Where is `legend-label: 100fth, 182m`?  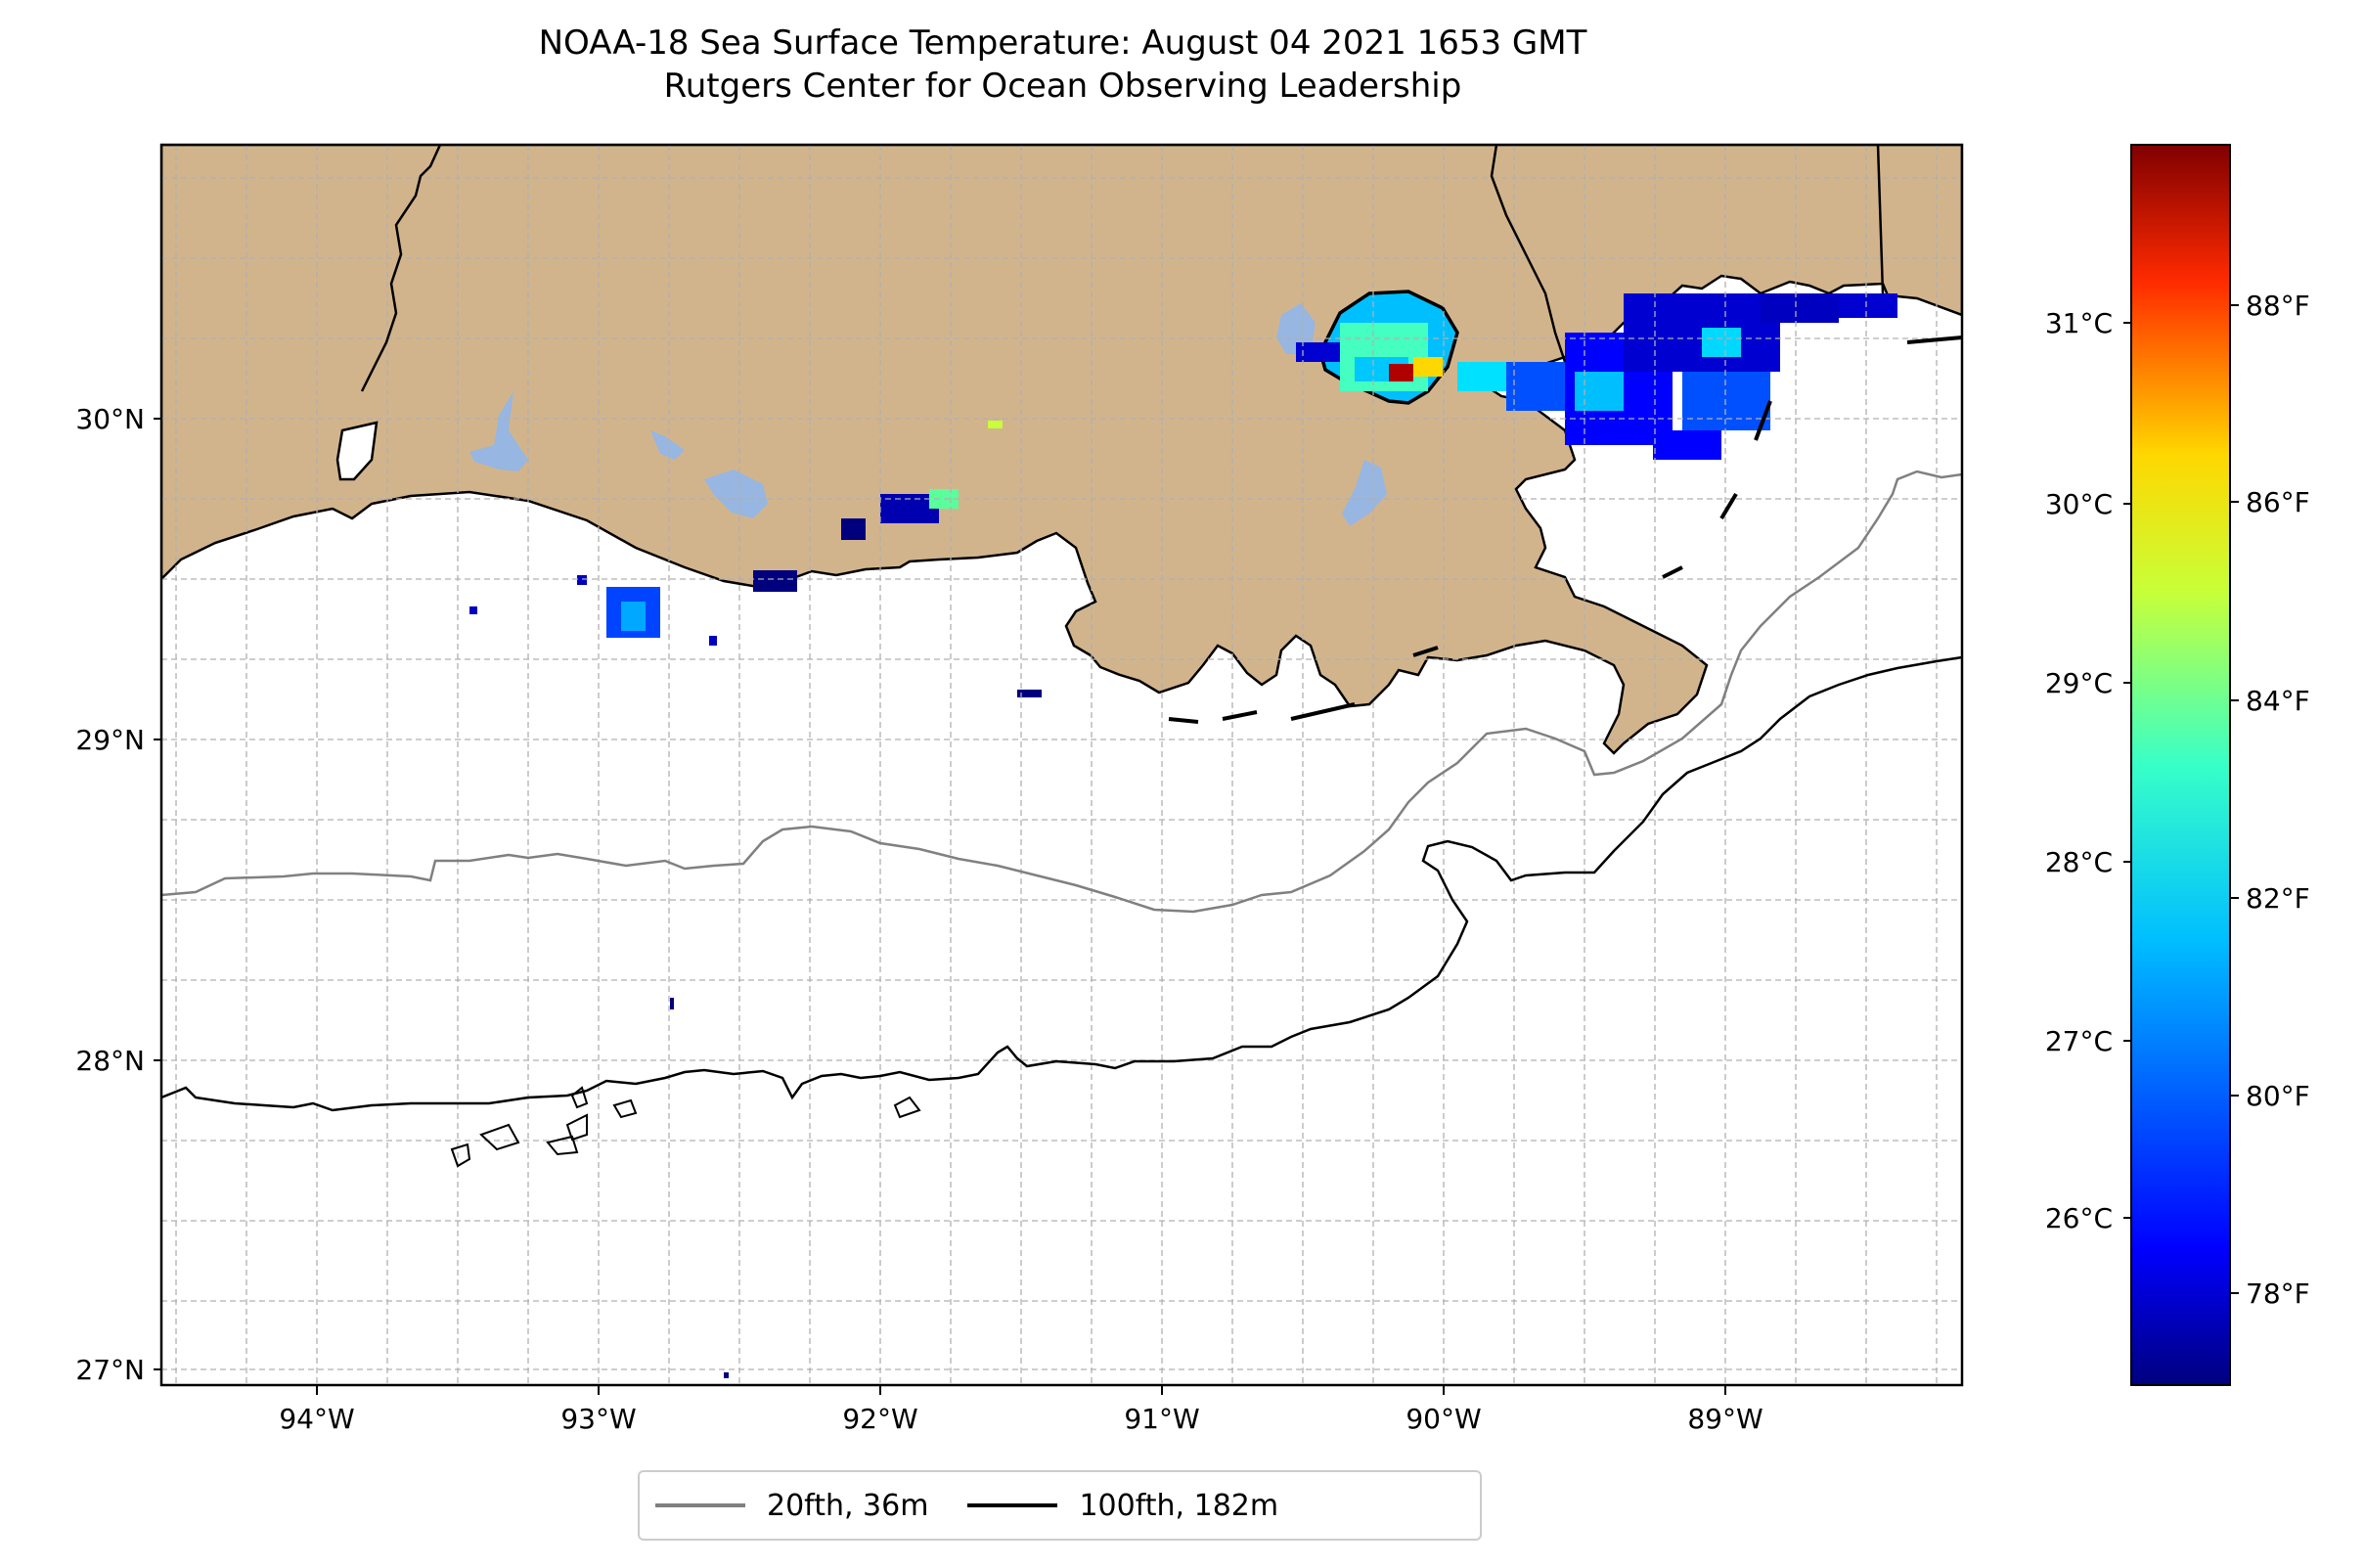 legend-label: 100fth, 182m is located at coordinates (1179, 1505).